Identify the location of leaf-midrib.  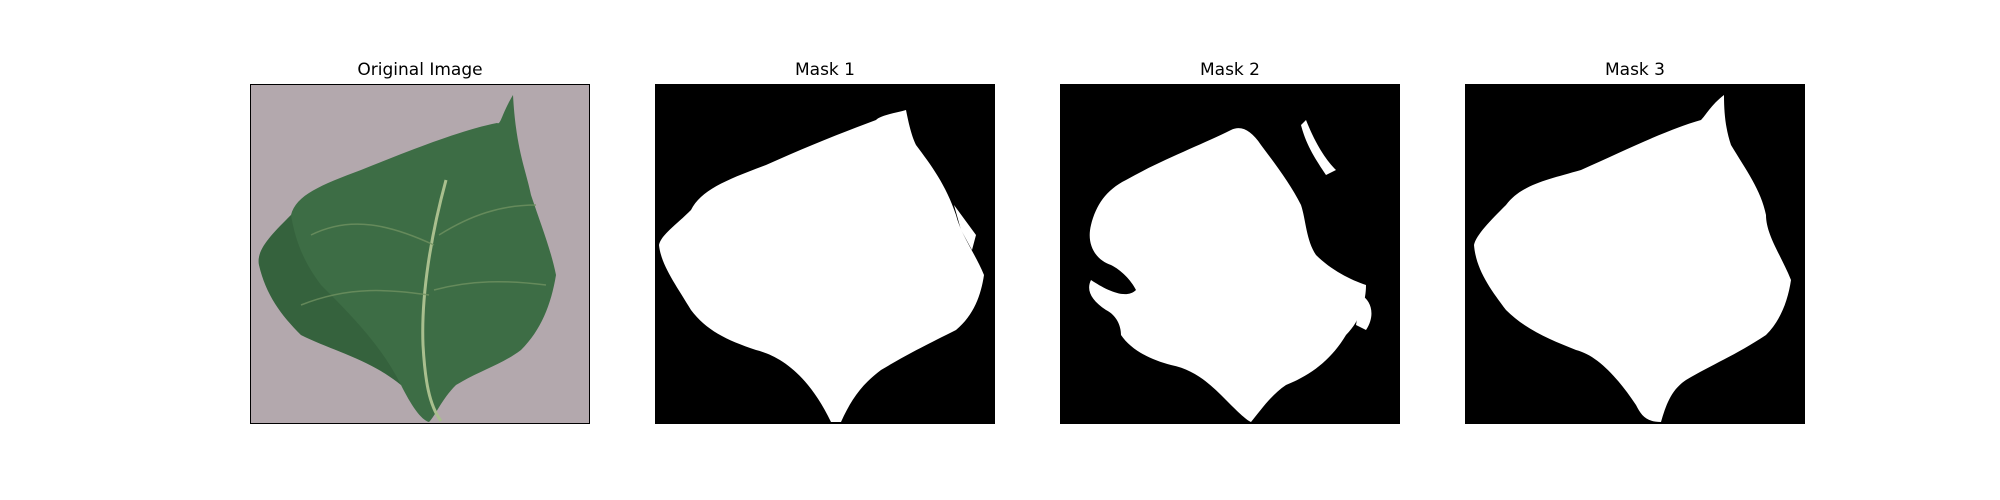
(434, 300).